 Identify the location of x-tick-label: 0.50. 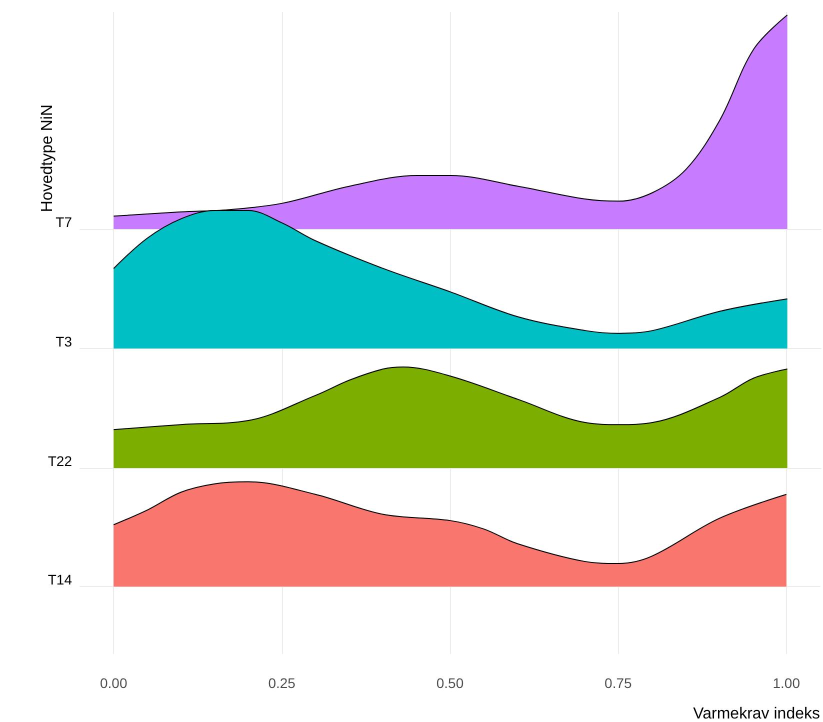
(450, 683).